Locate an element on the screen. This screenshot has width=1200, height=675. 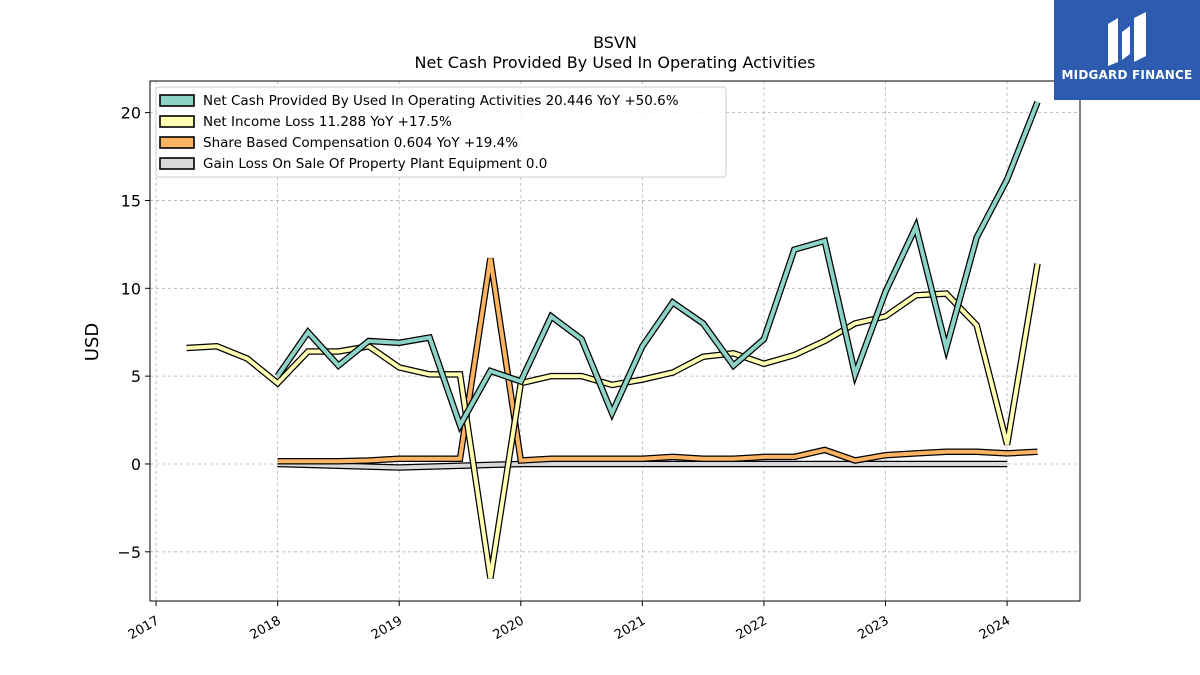
y-axis: −5 0 5 10 15 20 is located at coordinates (133, 333).